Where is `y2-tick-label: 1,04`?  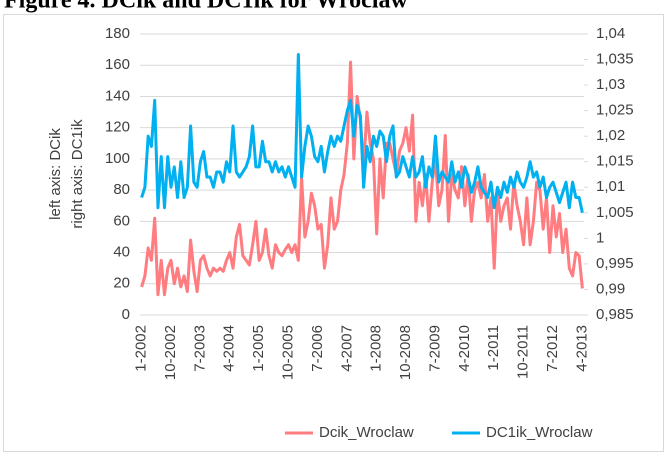
y2-tick-label: 1,04 is located at coordinates (610, 33).